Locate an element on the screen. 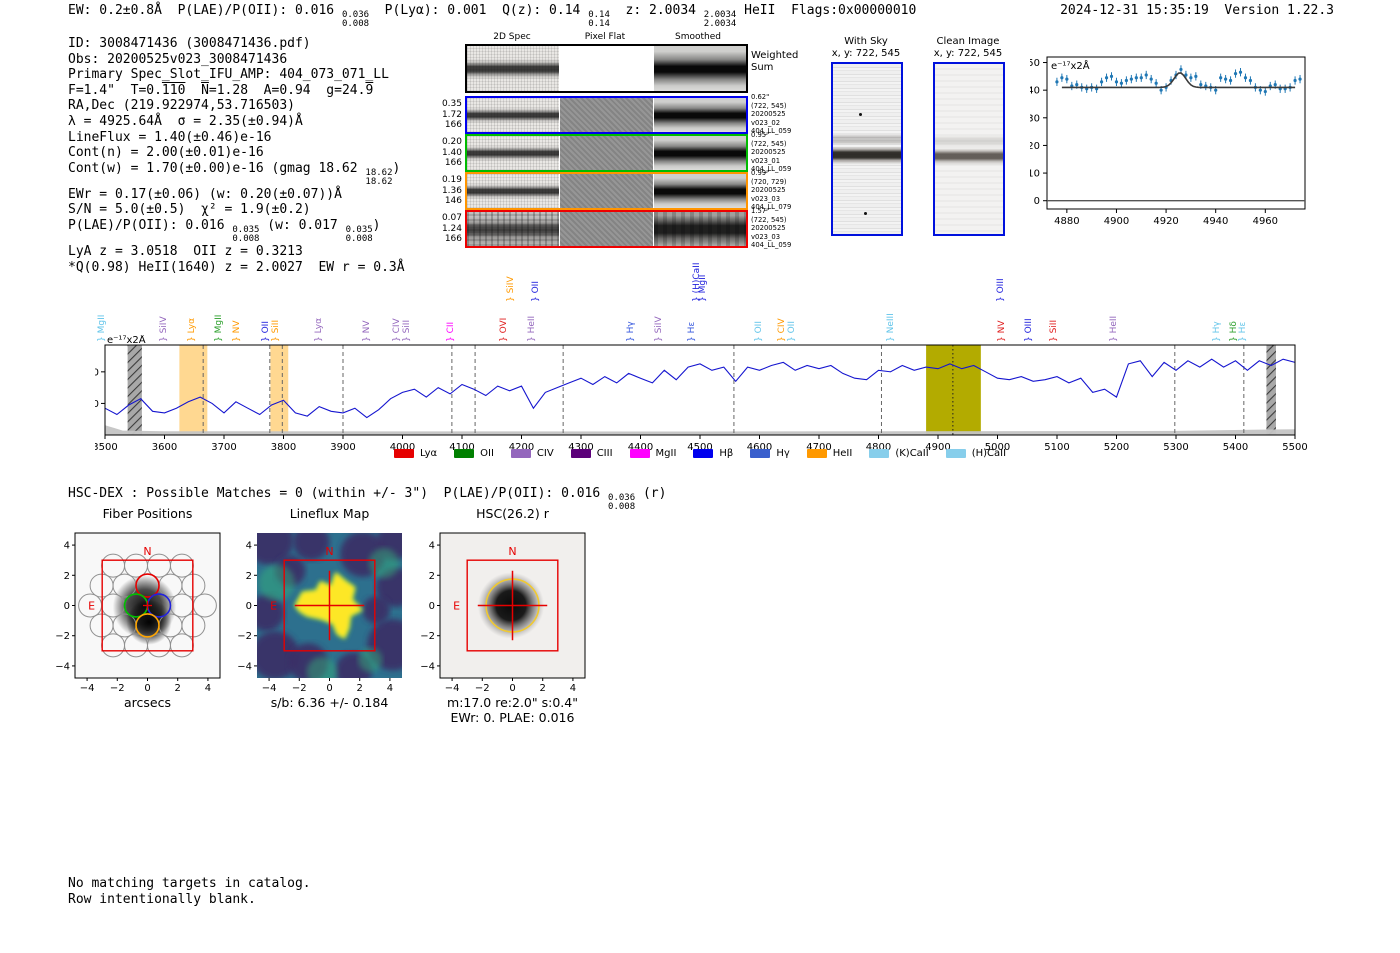 This screenshot has height=953, width=1400. note-line: Row intentionally blank. is located at coordinates (162, 899).